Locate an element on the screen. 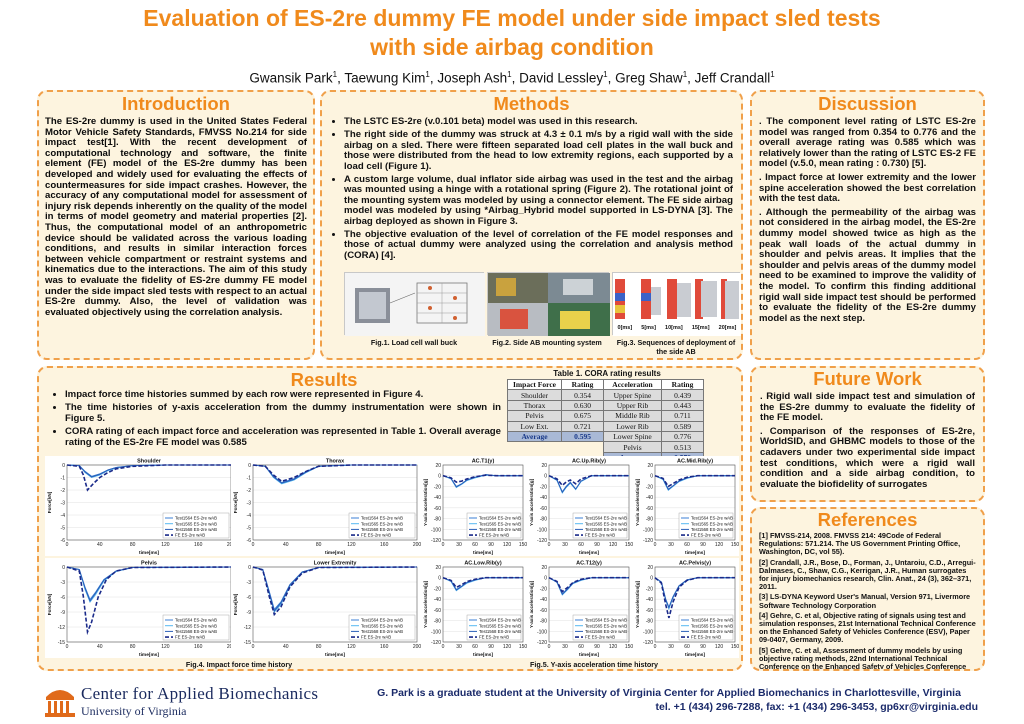  y-tick-label: -1 is located at coordinates (249, 479).